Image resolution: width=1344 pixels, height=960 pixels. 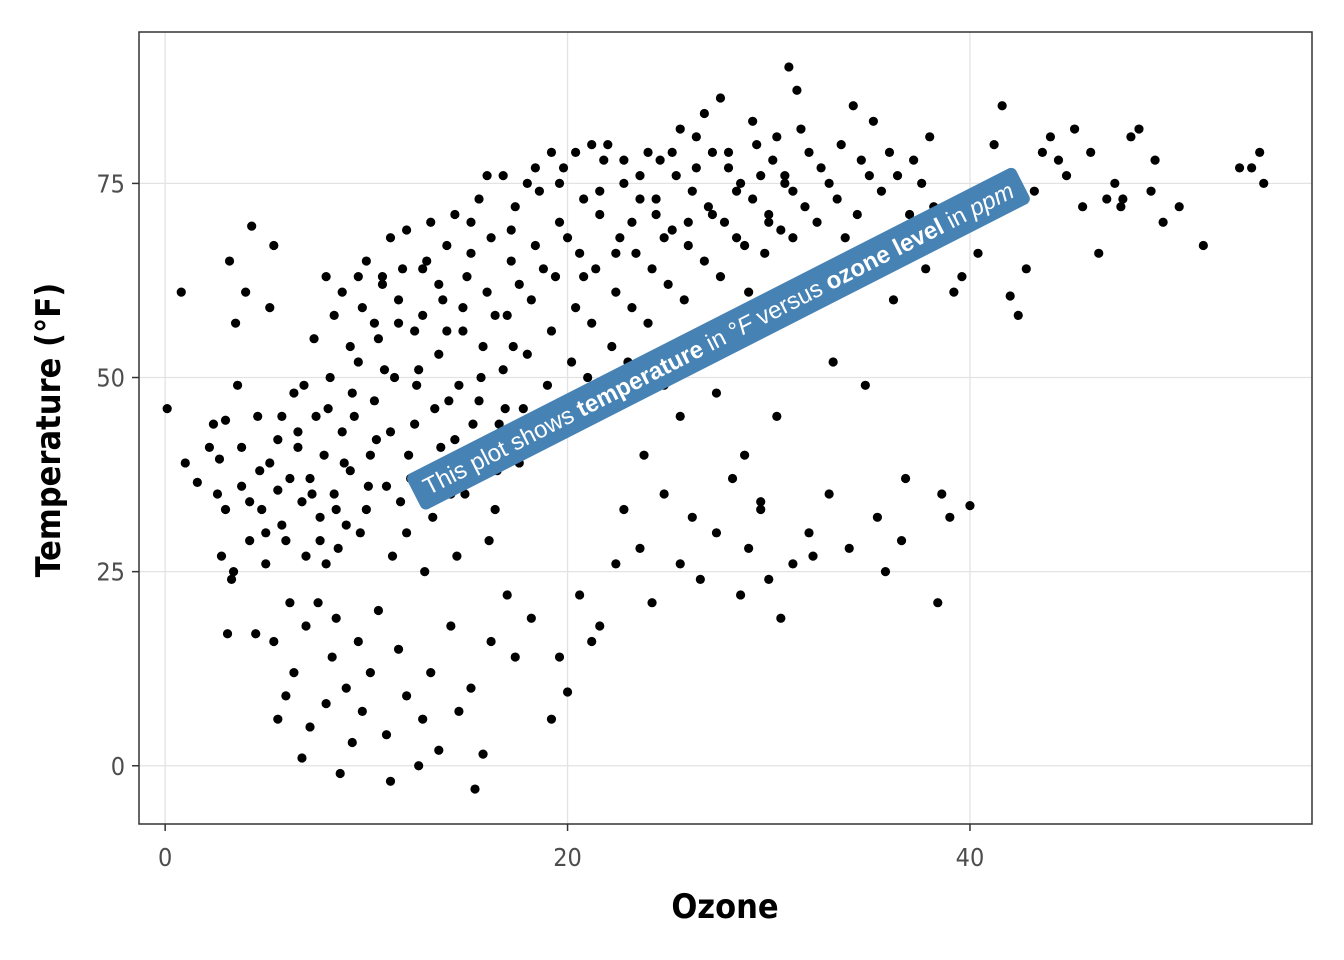 What do you see at coordinates (970, 857) in the screenshot?
I see `x-tick-label: 40` at bounding box center [970, 857].